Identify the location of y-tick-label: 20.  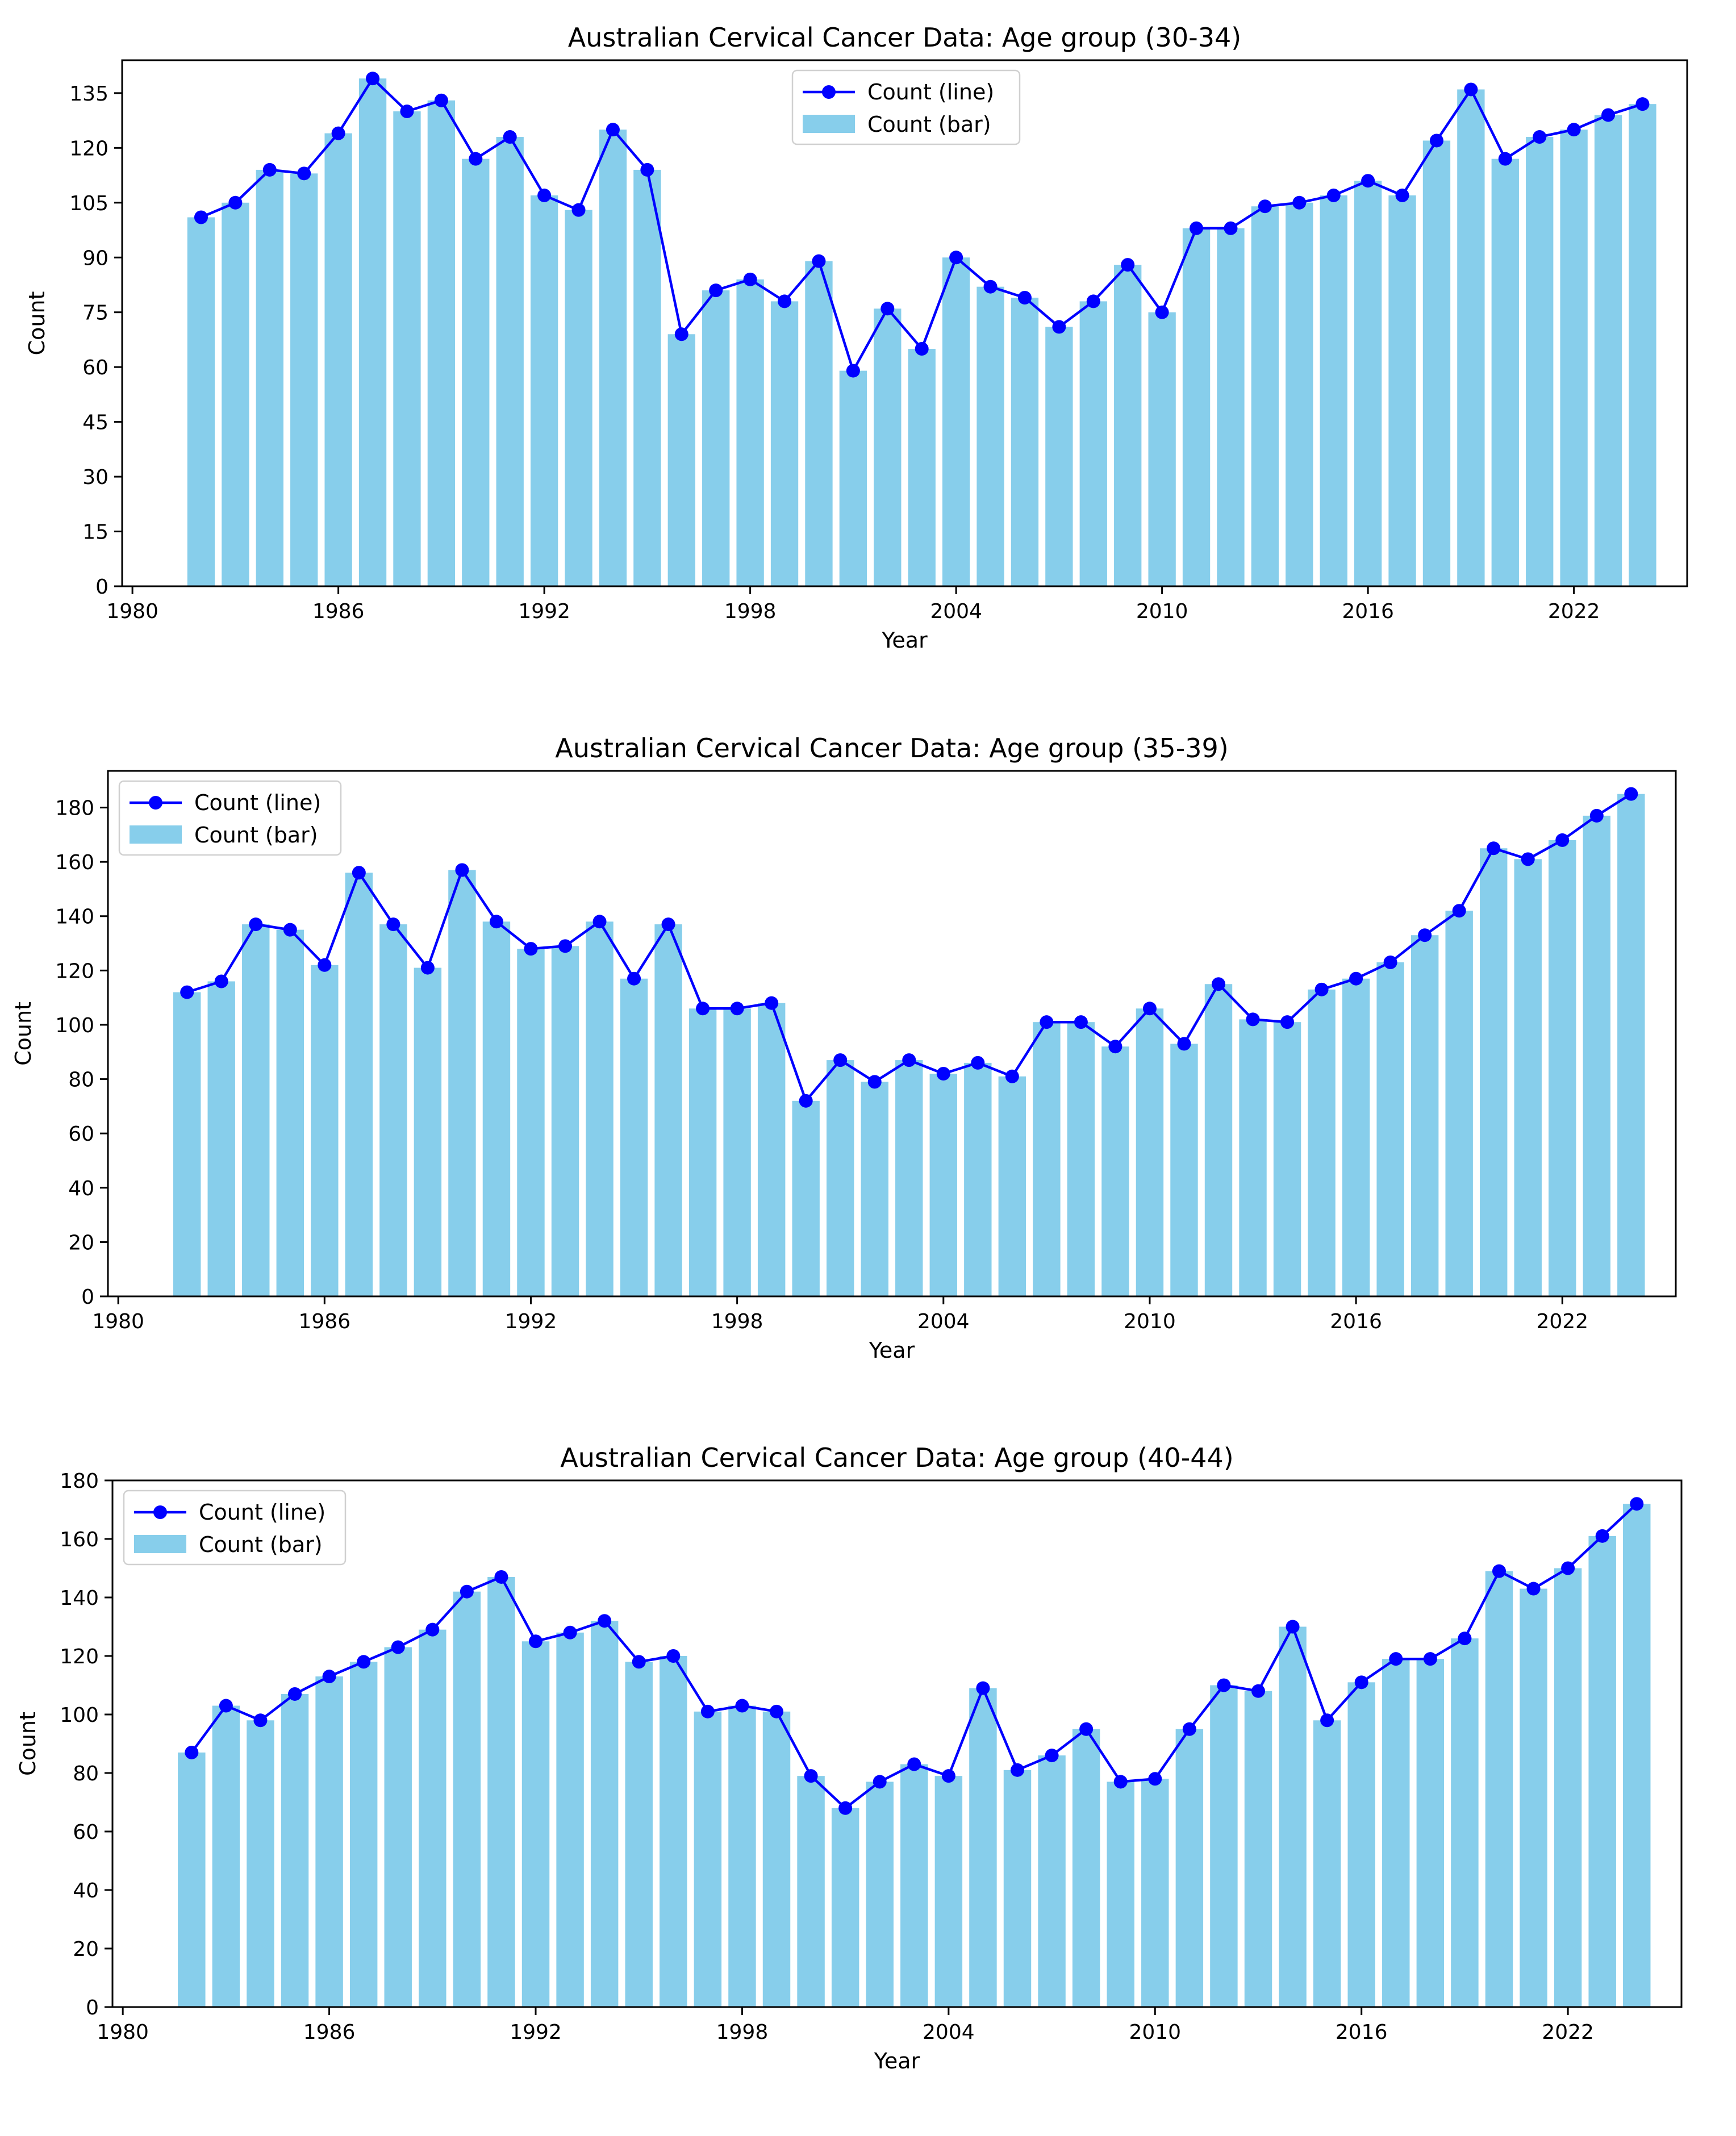
(86, 1949).